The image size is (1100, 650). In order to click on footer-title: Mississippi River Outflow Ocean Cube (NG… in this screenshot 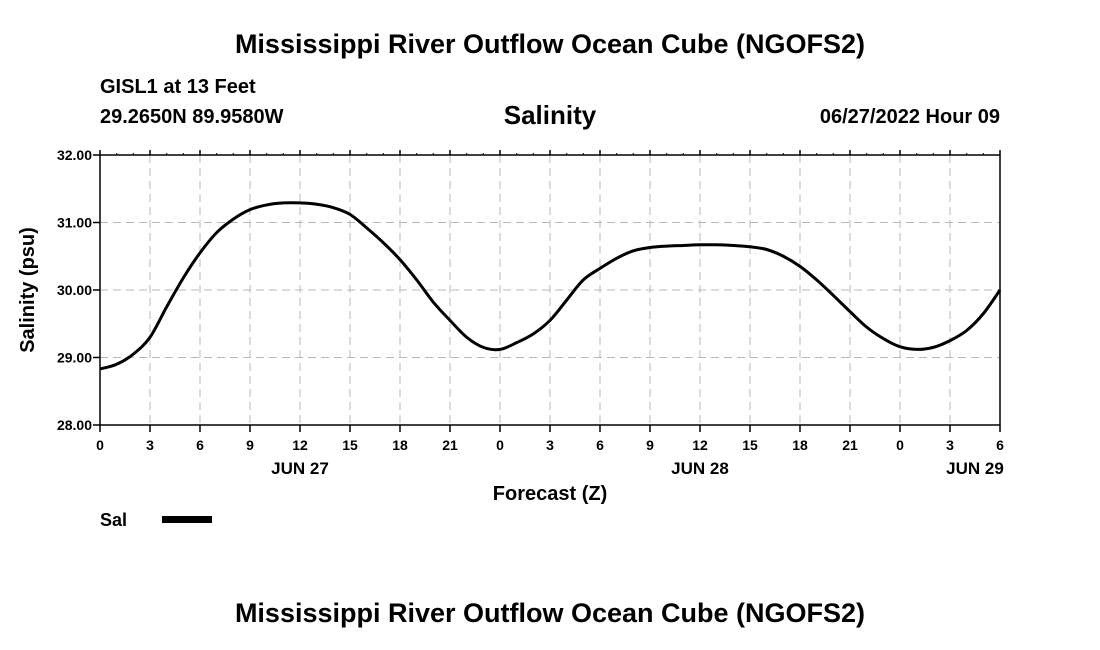, I will do `click(550, 613)`.